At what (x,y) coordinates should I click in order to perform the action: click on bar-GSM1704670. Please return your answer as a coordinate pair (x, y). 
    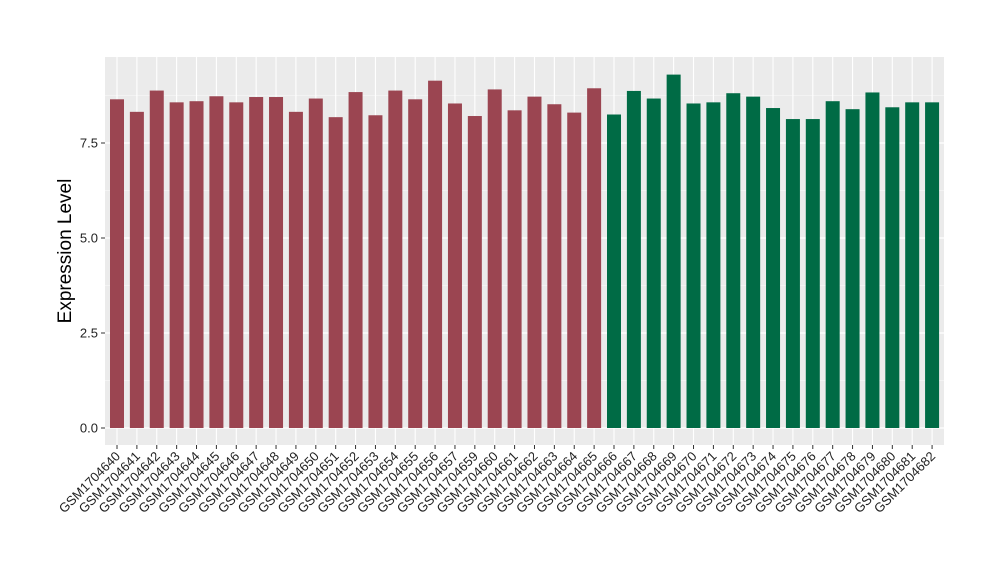
    Looking at the image, I should click on (693, 265).